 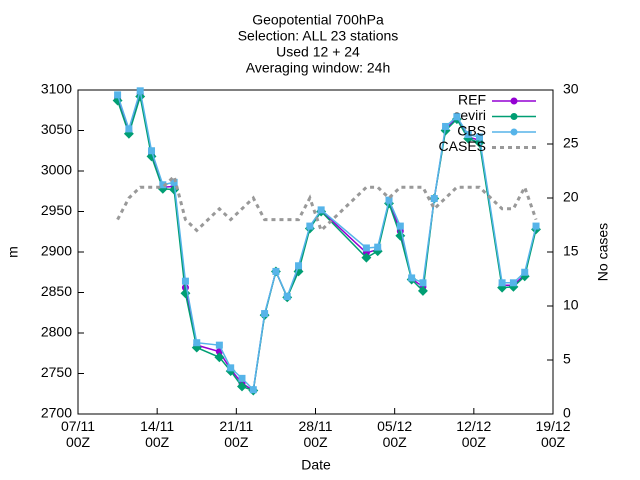 What do you see at coordinates (56, 210) in the screenshot?
I see `y-tick-label: 2950` at bounding box center [56, 210].